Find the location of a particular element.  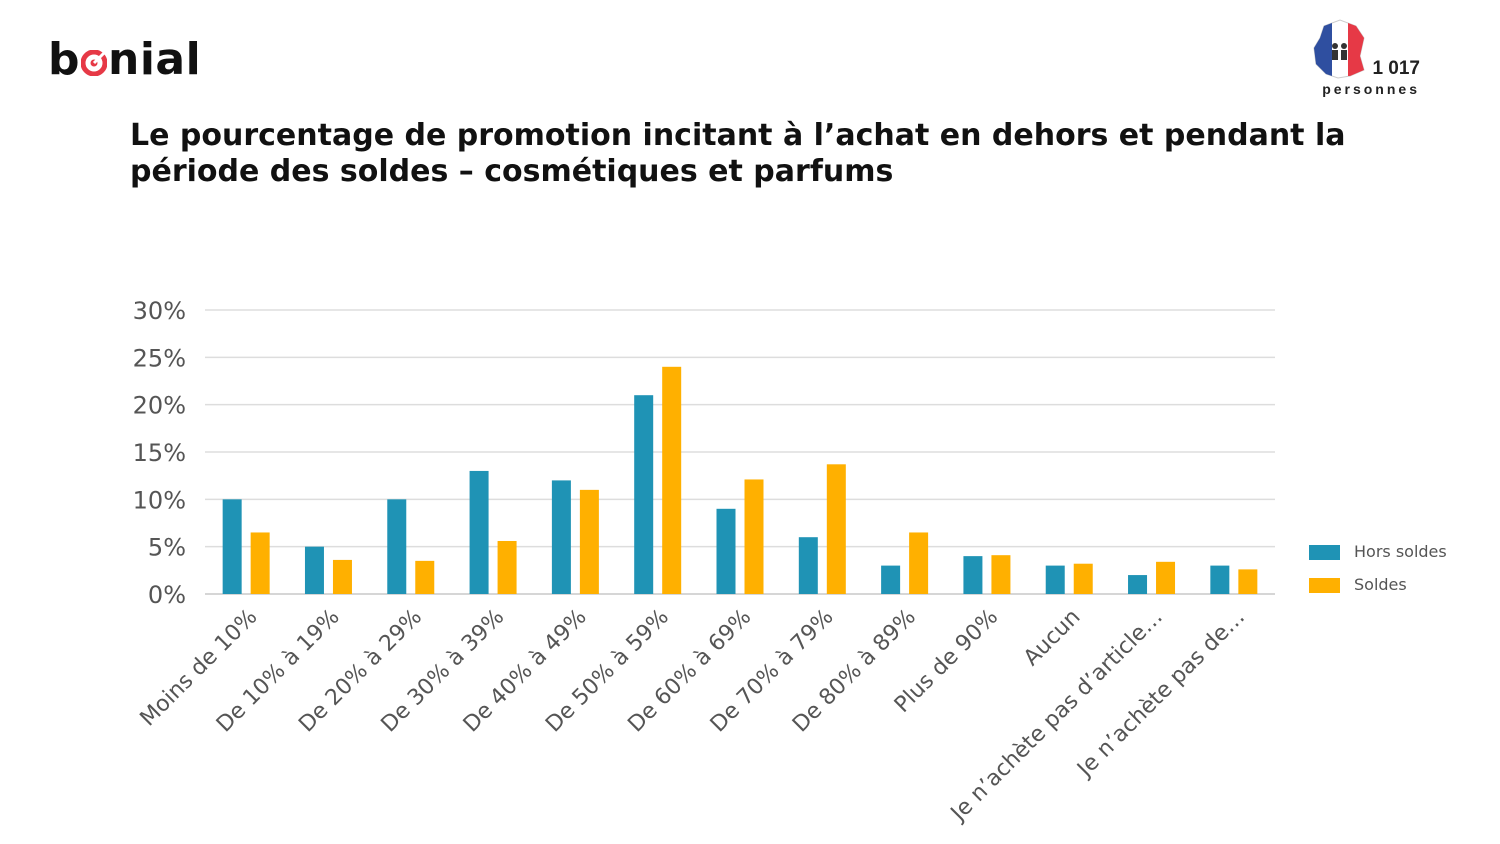

y-axis-ticks: 0% 5% 10% 15% 20% 25% 30% is located at coordinates (159, 453).